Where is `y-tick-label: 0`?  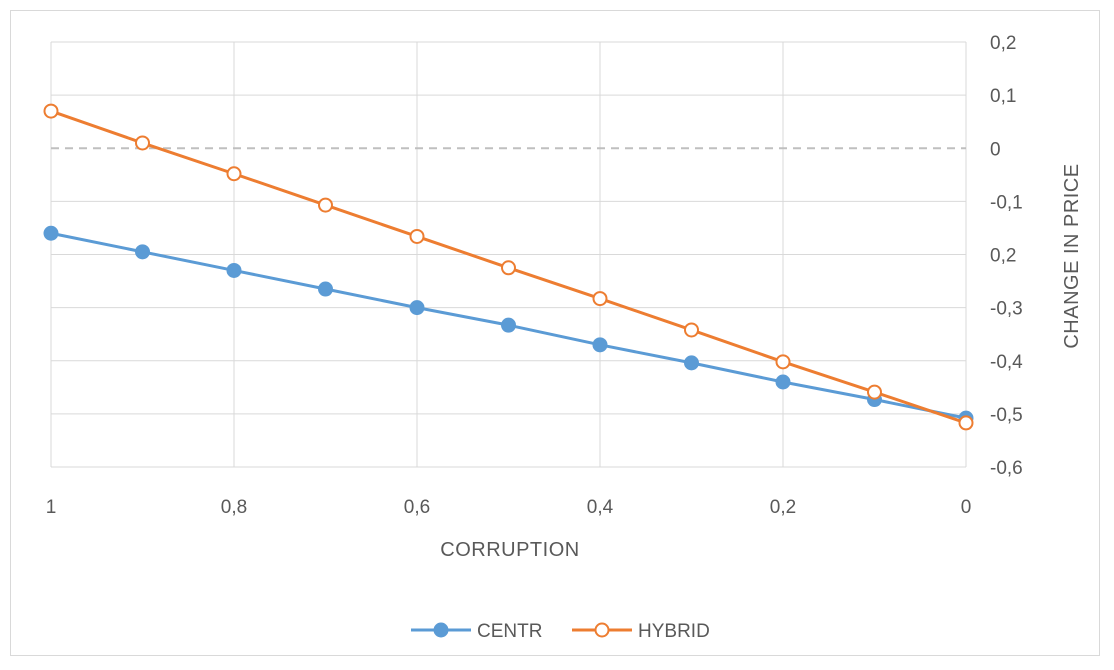
y-tick-label: 0 is located at coordinates (995, 149).